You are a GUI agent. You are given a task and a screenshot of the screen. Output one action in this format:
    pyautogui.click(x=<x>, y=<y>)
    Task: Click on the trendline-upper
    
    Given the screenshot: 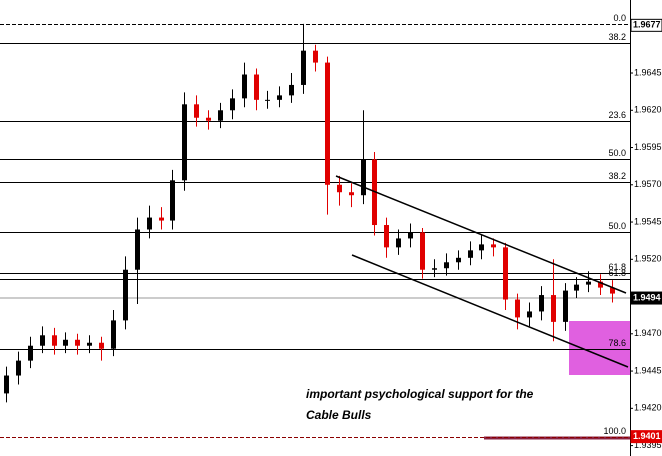 What is the action you would take?
    pyautogui.click(x=481, y=234)
    